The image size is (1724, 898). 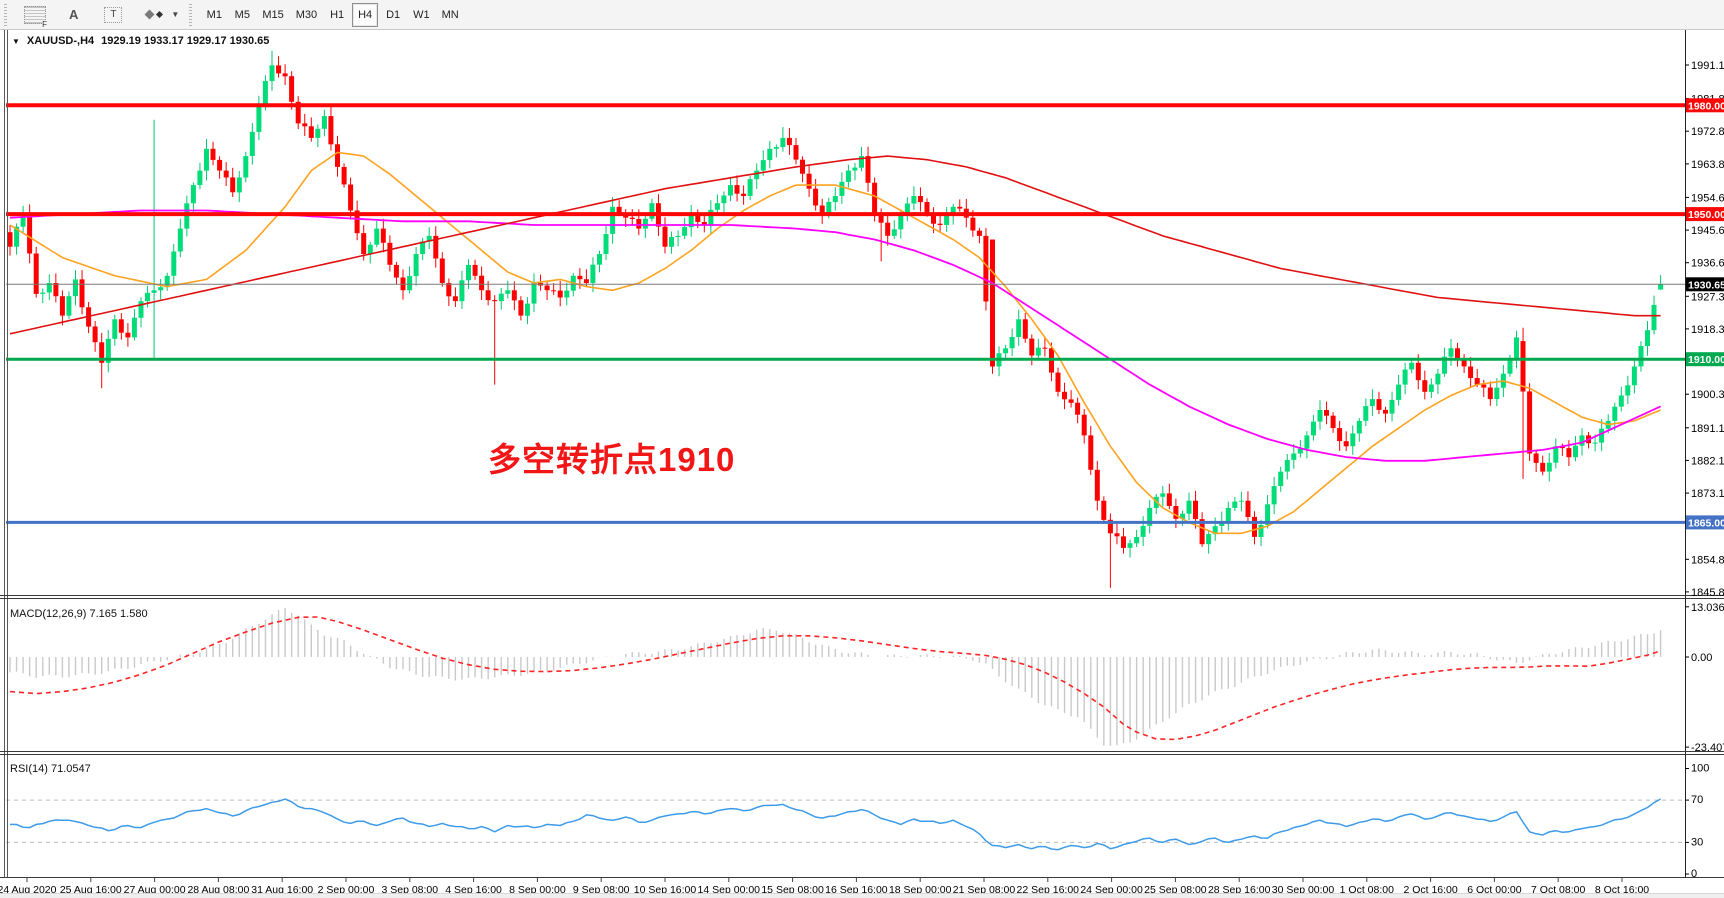 I want to click on rsi-axis-label: 0, so click(x=1694, y=874).